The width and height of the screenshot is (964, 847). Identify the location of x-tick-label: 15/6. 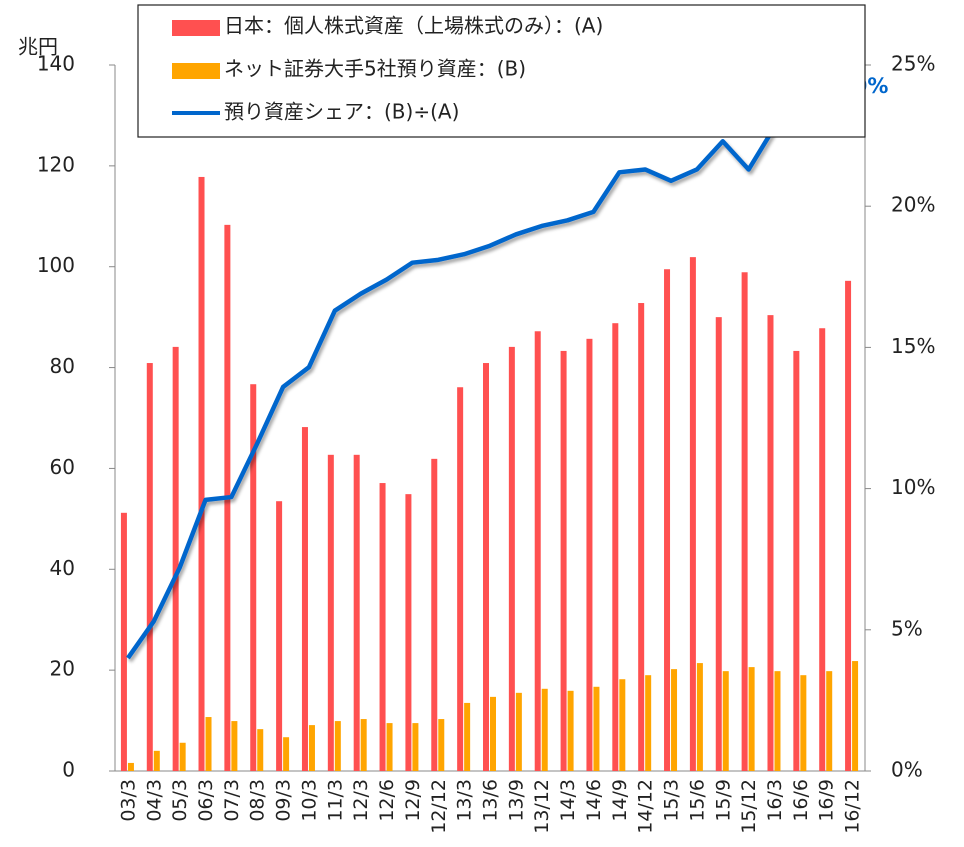
(697, 800).